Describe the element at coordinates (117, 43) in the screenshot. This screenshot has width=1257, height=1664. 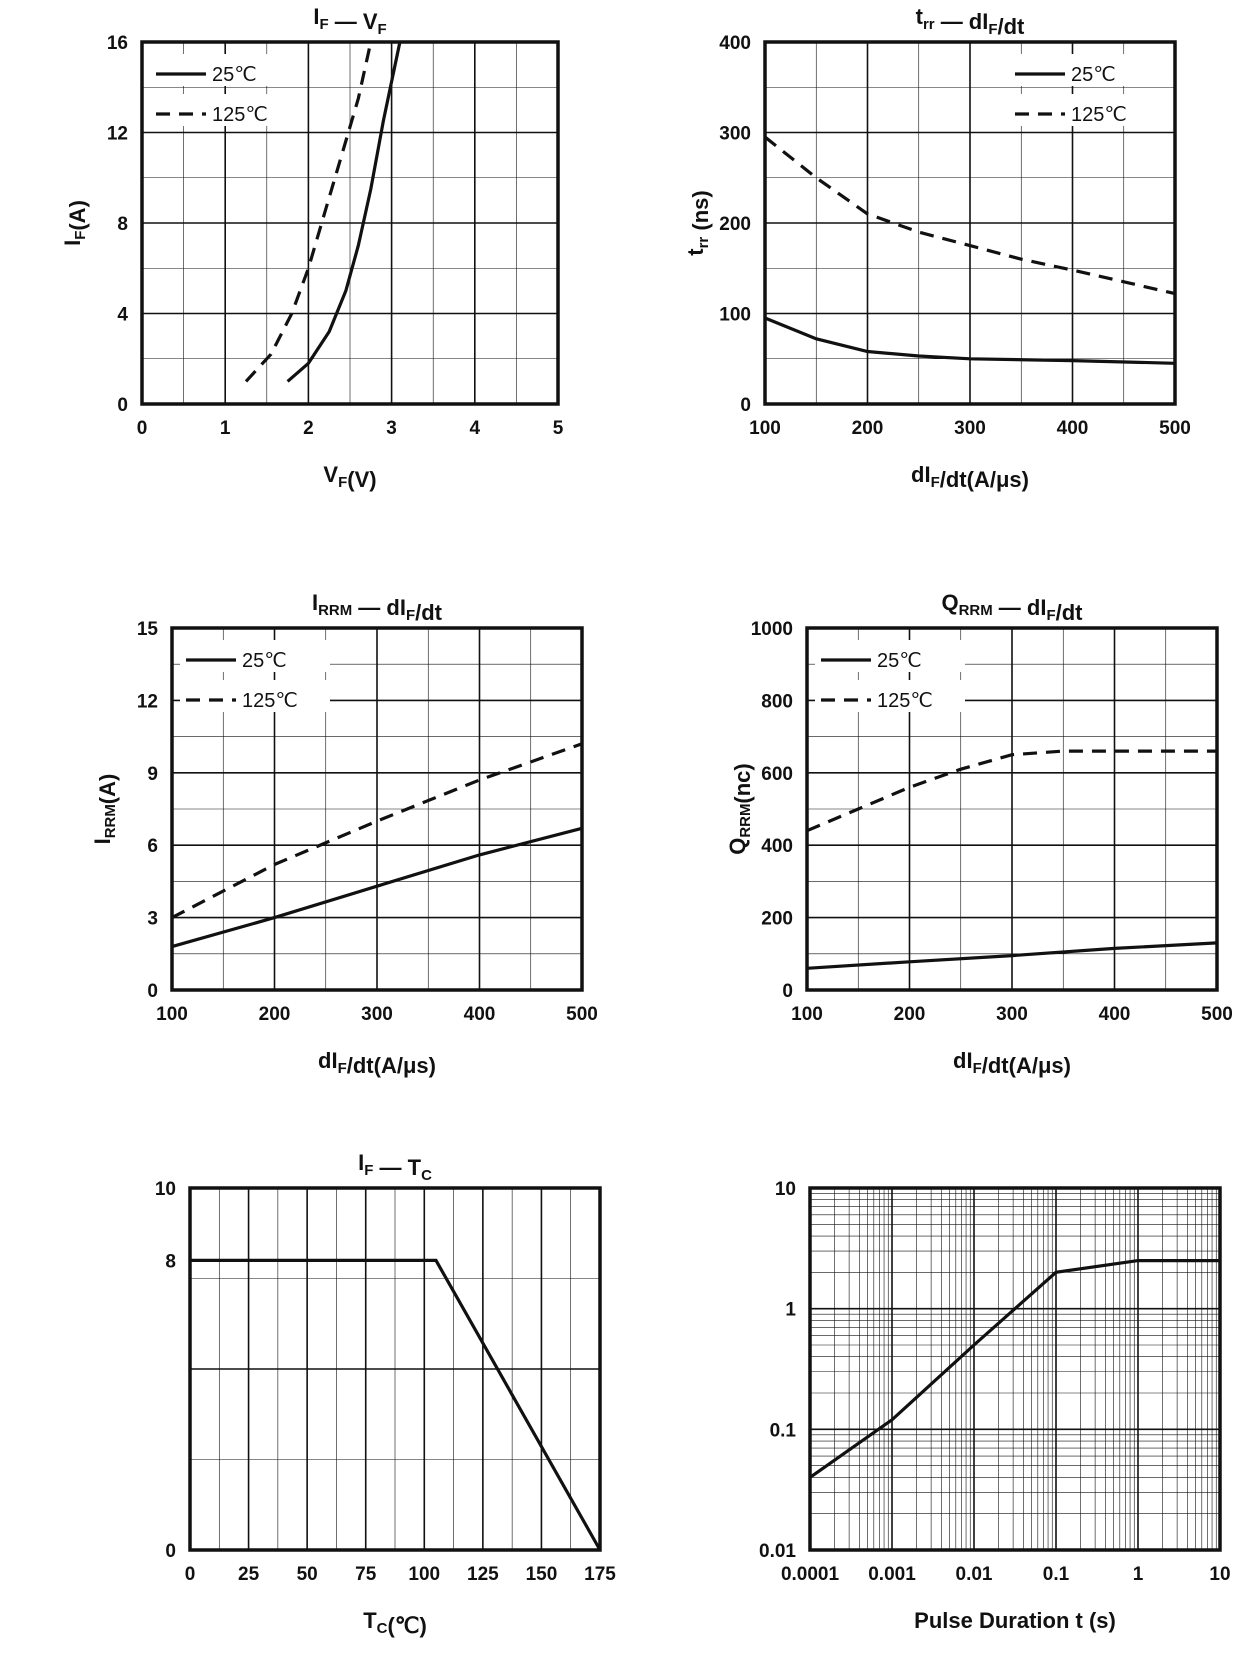
I see `y-tick-label: 16` at that location.